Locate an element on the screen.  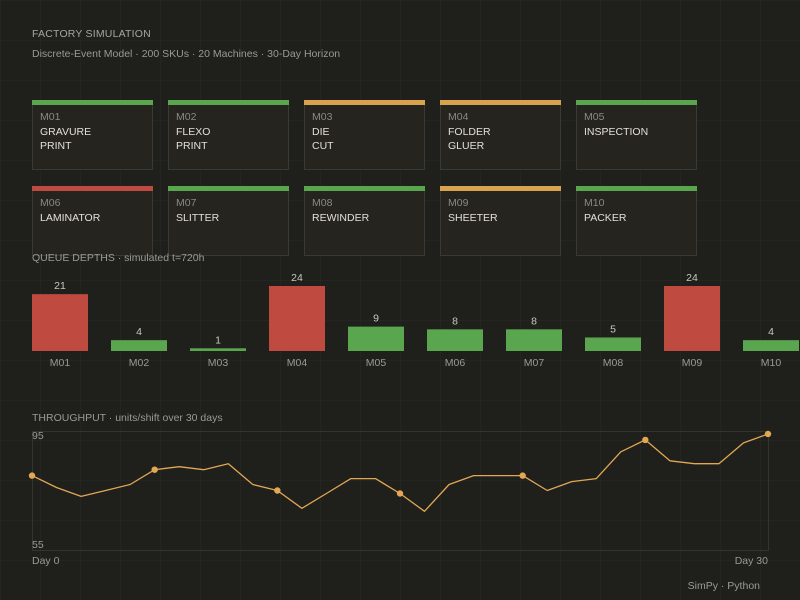
machine-code: M06 is located at coordinates (50, 203).